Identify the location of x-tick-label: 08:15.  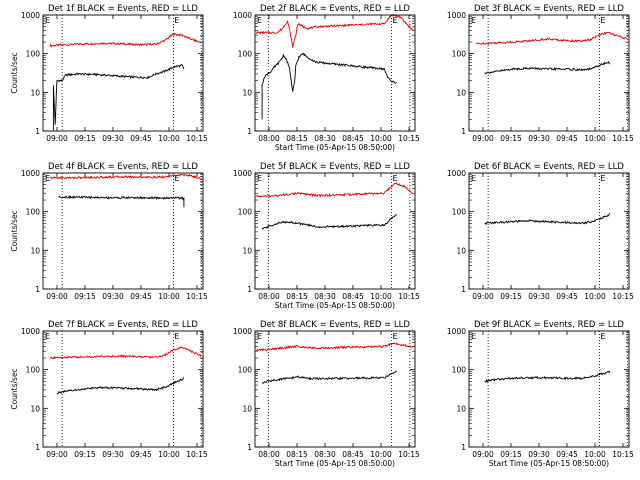
(297, 138).